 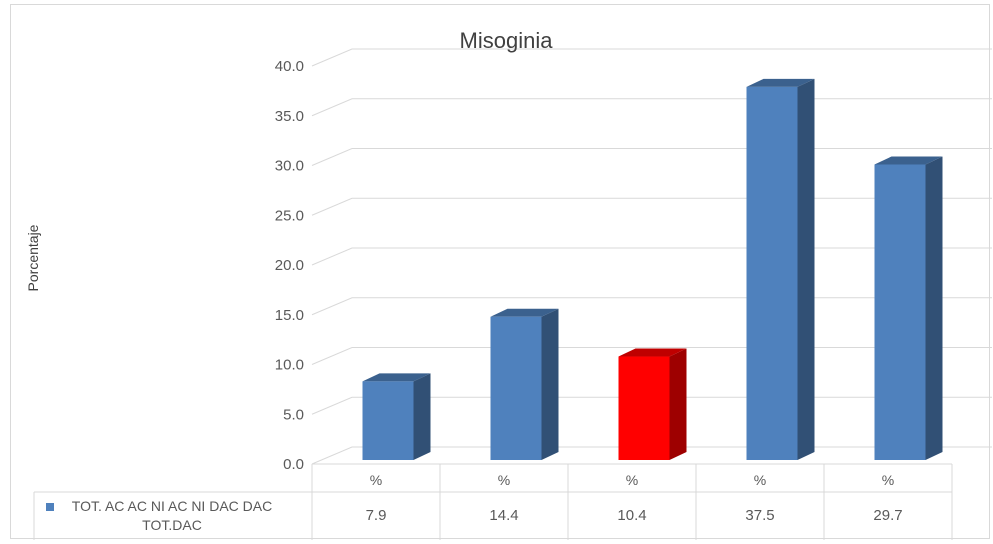 What do you see at coordinates (376, 515) in the screenshot?
I see `data-value-label: 7.9` at bounding box center [376, 515].